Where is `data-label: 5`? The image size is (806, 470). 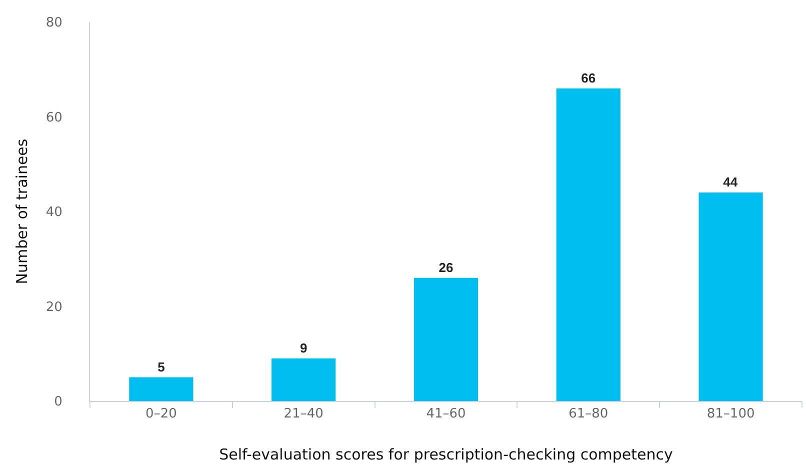 data-label: 5 is located at coordinates (161, 366).